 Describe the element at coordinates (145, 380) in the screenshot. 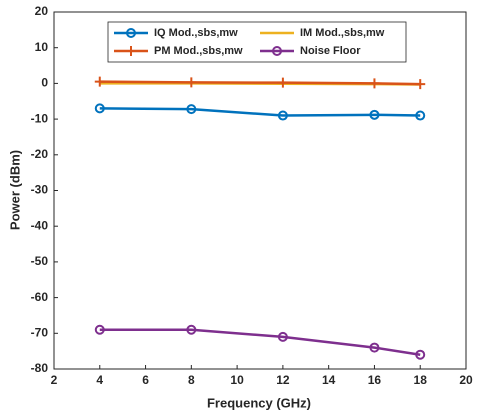

I see `x-tick-label: 6` at that location.